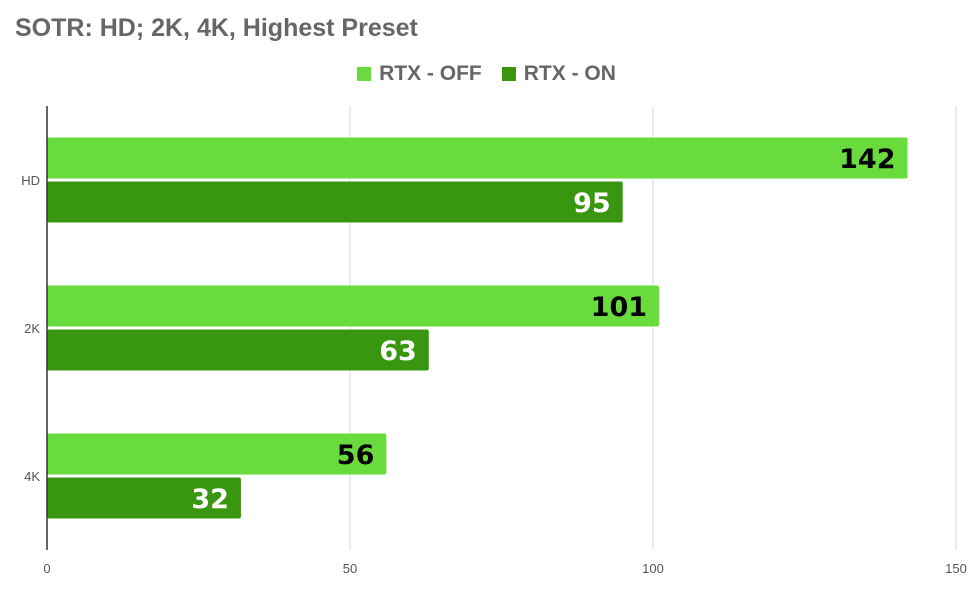 Image resolution: width=973 pixels, height=592 pixels. I want to click on legend-swatch-rtx-off, so click(364, 74).